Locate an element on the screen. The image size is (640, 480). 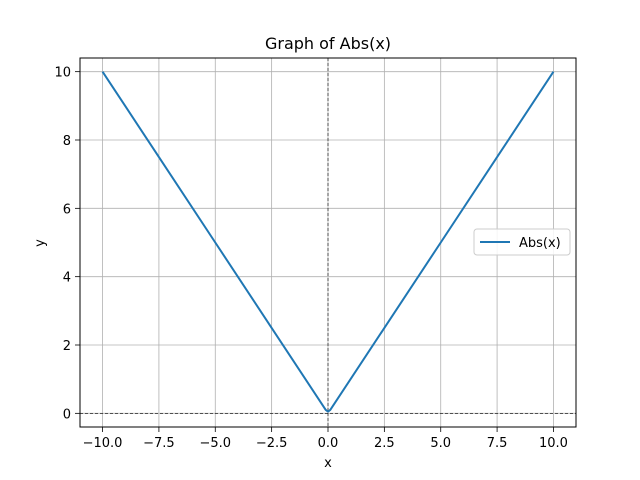
chart-title: Graph of Abs(x) is located at coordinates (328, 43).